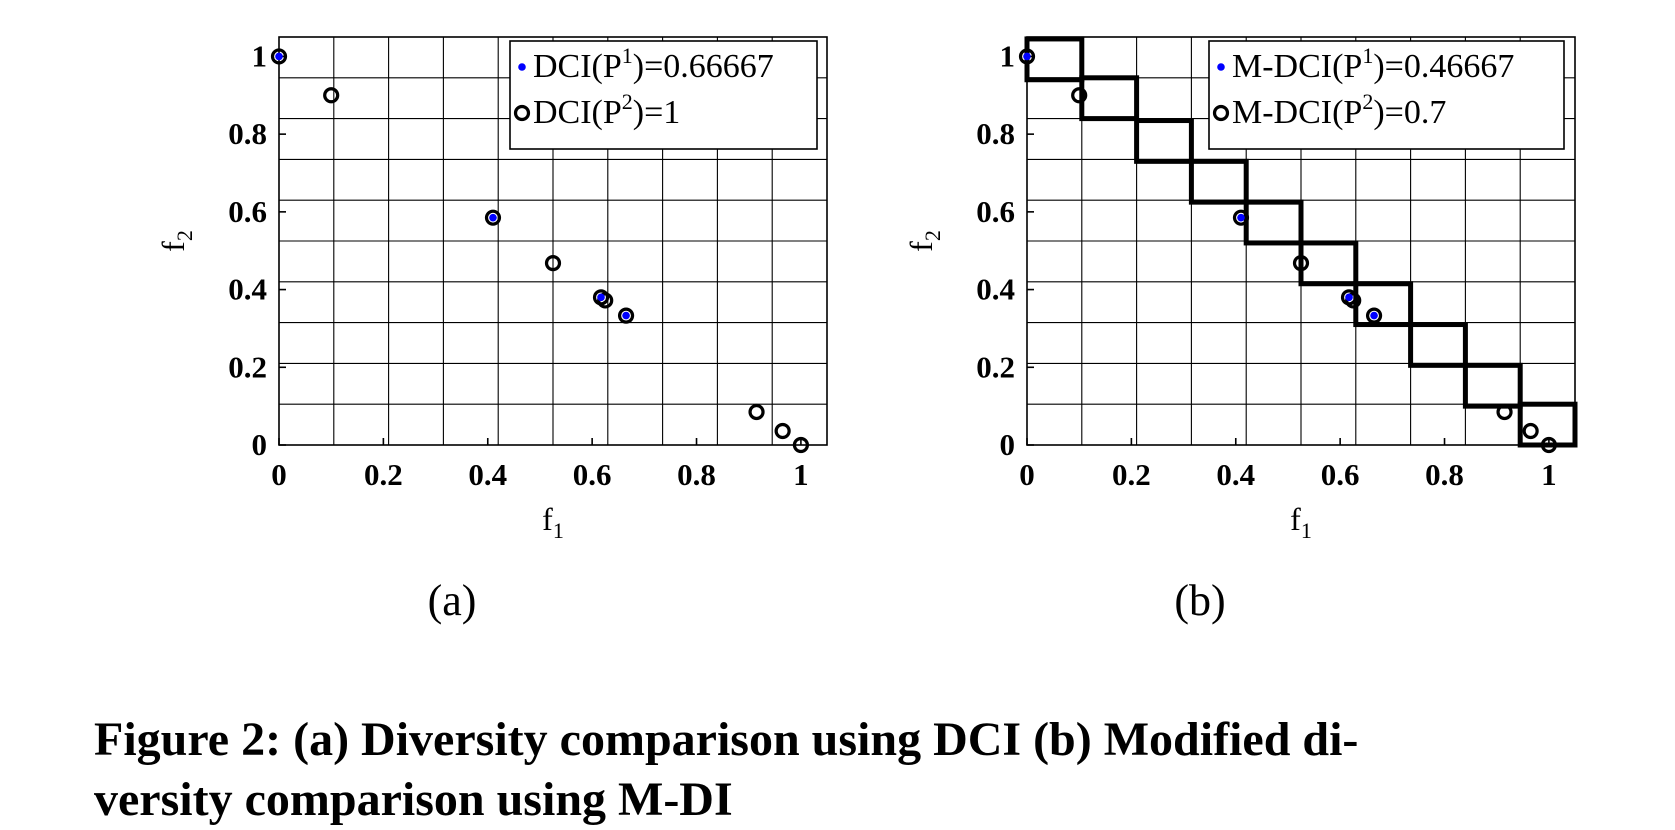  Describe the element at coordinates (1409, 112) in the screenshot. I see `legend-label-value: )=0.7` at that location.